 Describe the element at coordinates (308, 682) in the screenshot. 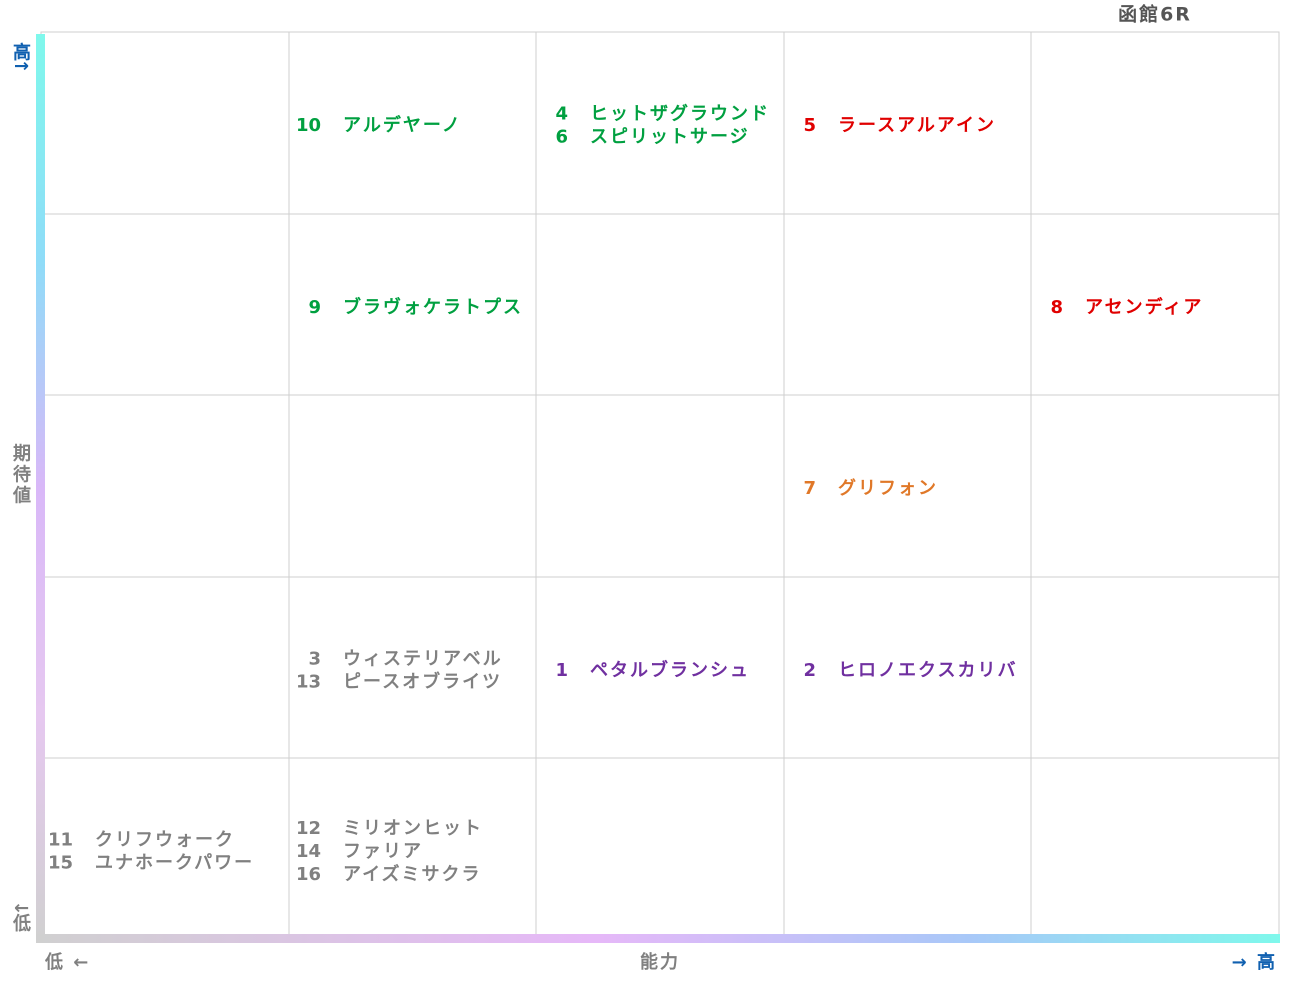

I see `entry-number: 13` at that location.